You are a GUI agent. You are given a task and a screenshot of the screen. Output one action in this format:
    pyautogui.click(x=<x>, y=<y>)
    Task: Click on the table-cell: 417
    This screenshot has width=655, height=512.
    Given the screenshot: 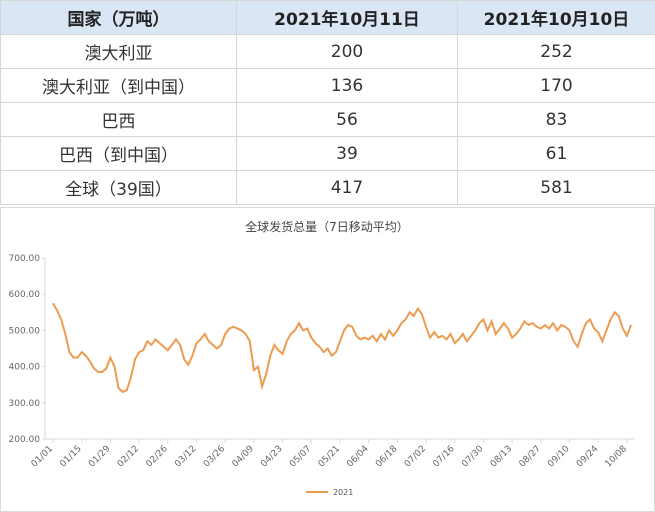 What is the action you would take?
    pyautogui.click(x=347, y=187)
    